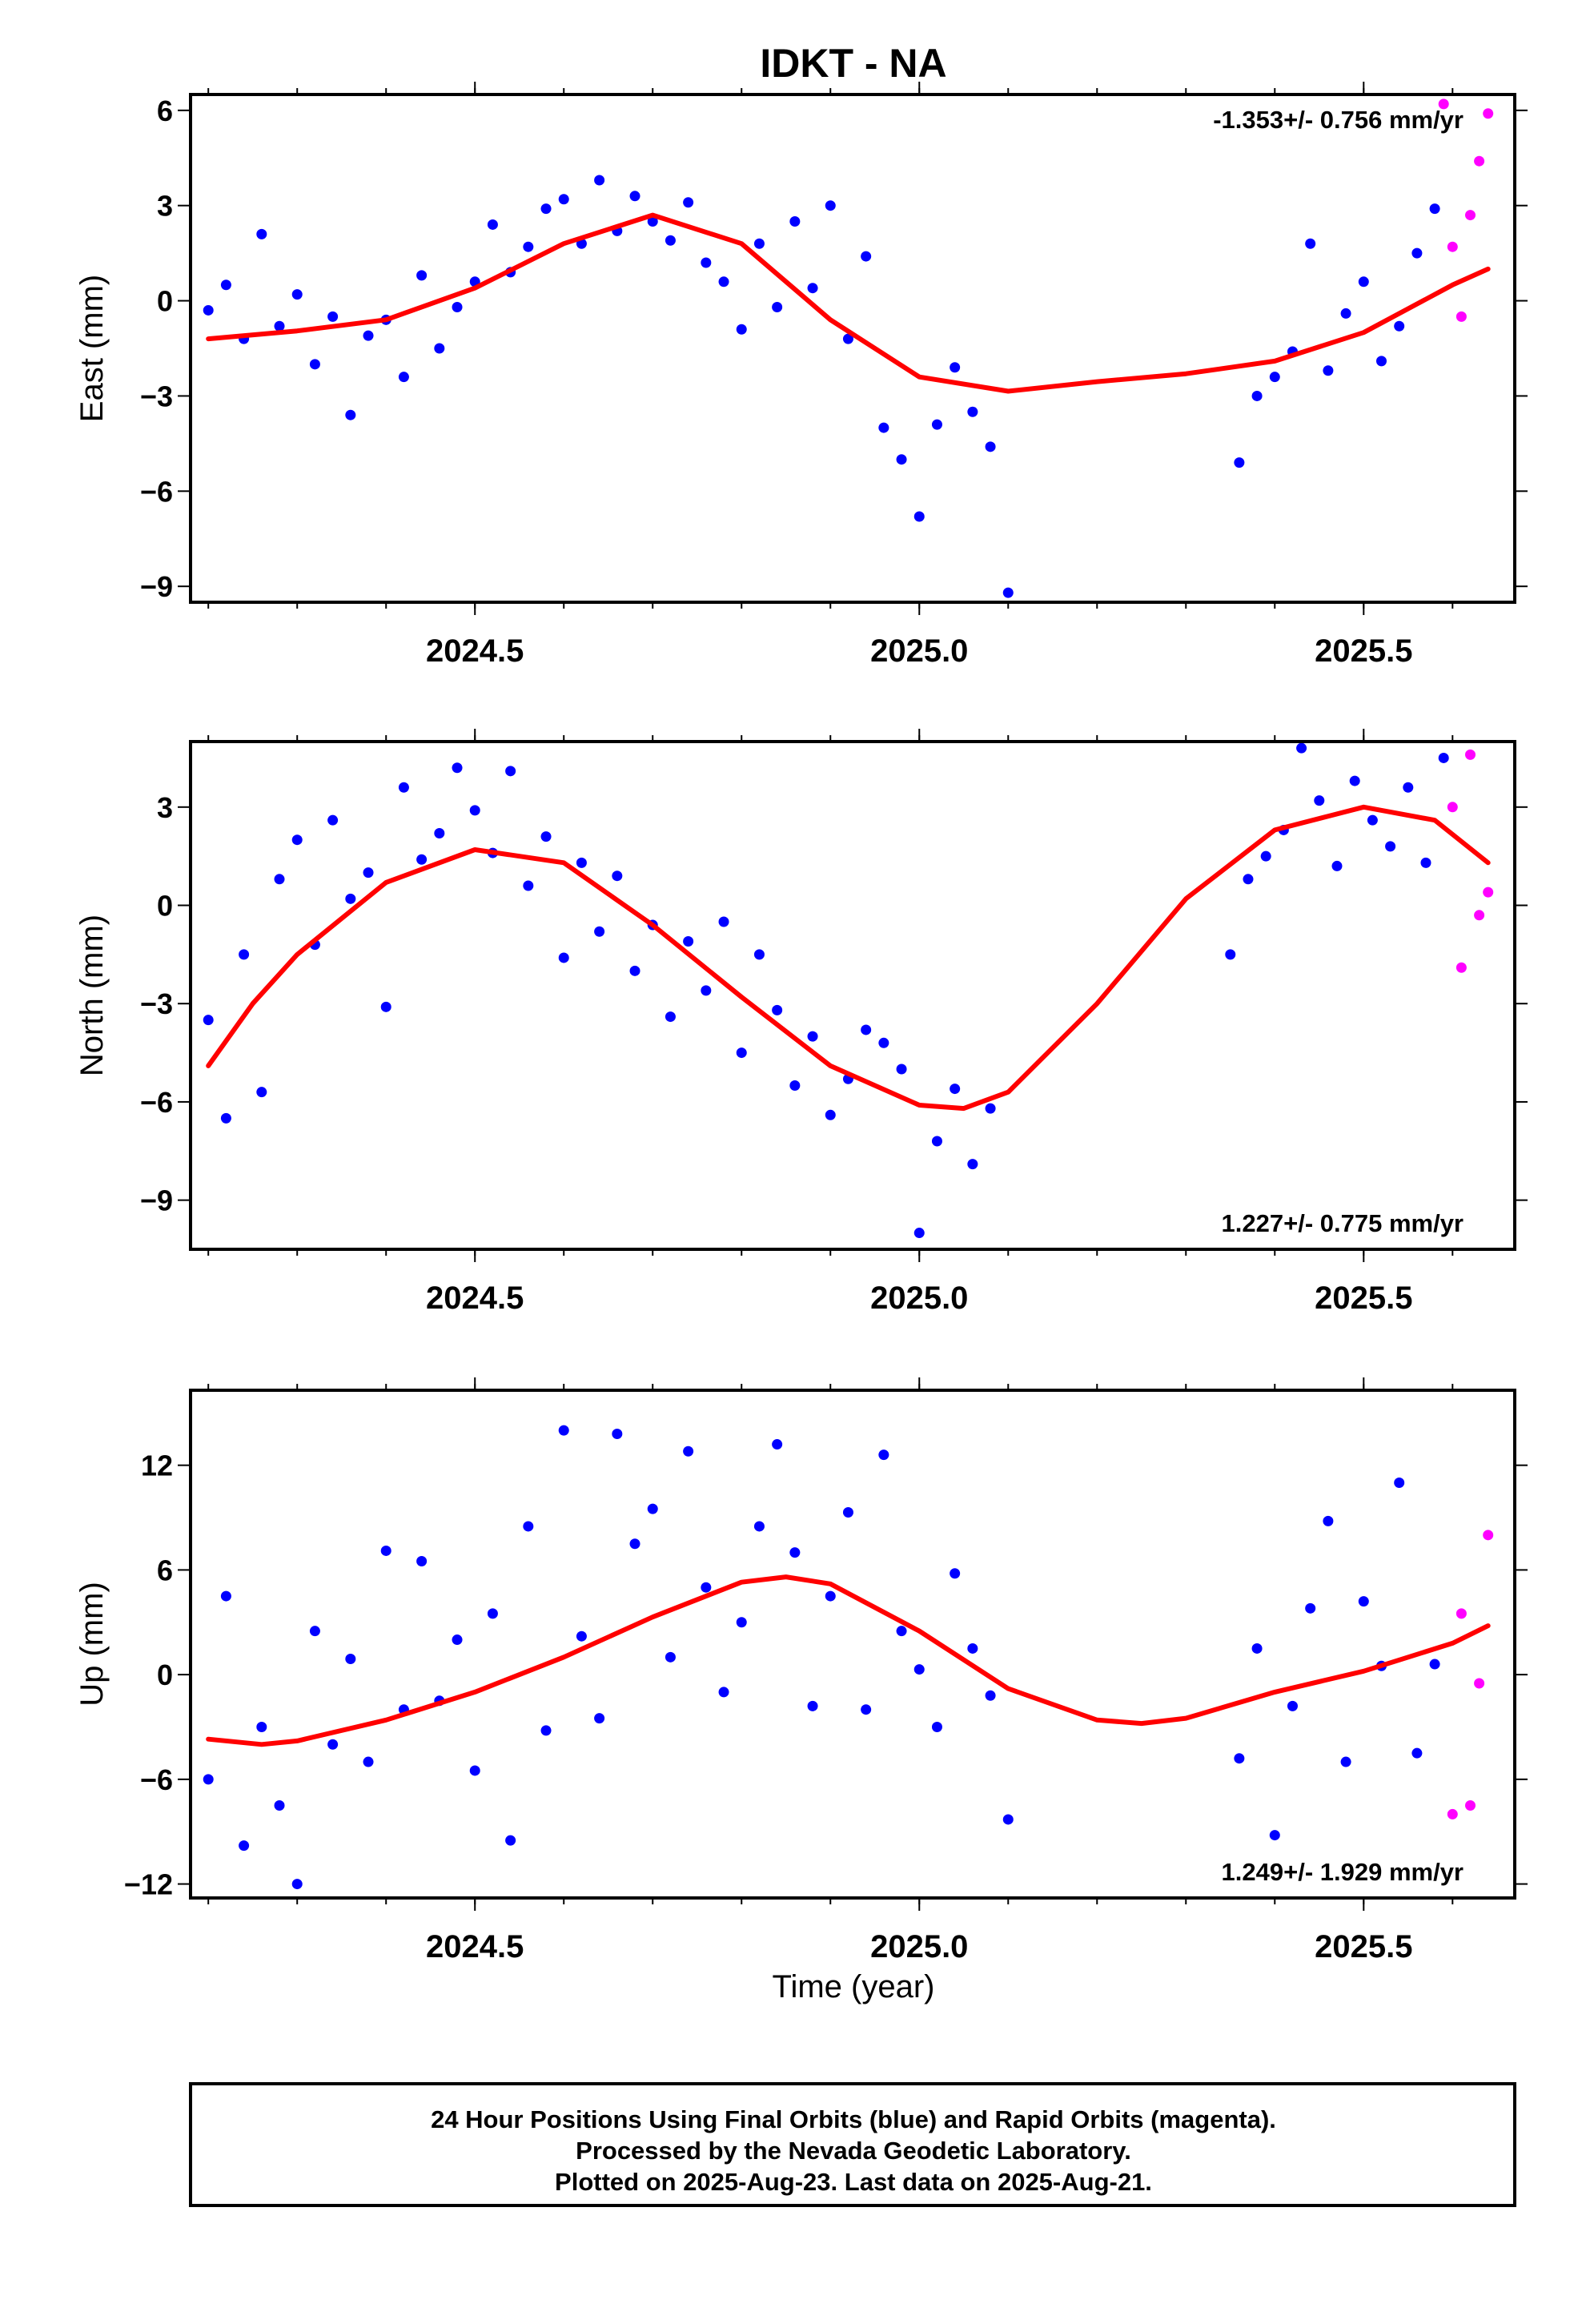  Describe the element at coordinates (92, 995) in the screenshot. I see `y-axis-label: North (mm)` at that location.